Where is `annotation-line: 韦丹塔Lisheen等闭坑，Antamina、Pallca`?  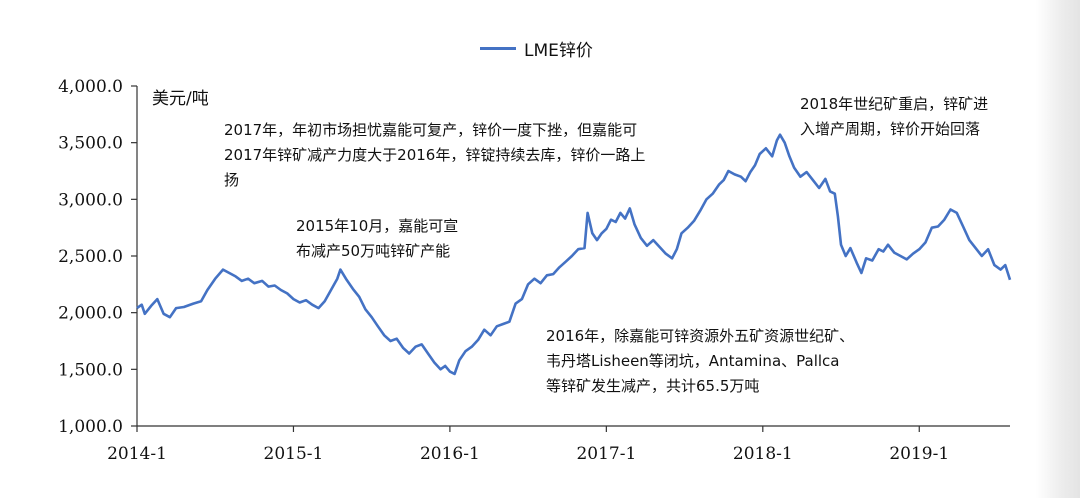
annotation-line: 韦丹塔Lisheen等闭坑，Antamina、Pallca is located at coordinates (693, 361).